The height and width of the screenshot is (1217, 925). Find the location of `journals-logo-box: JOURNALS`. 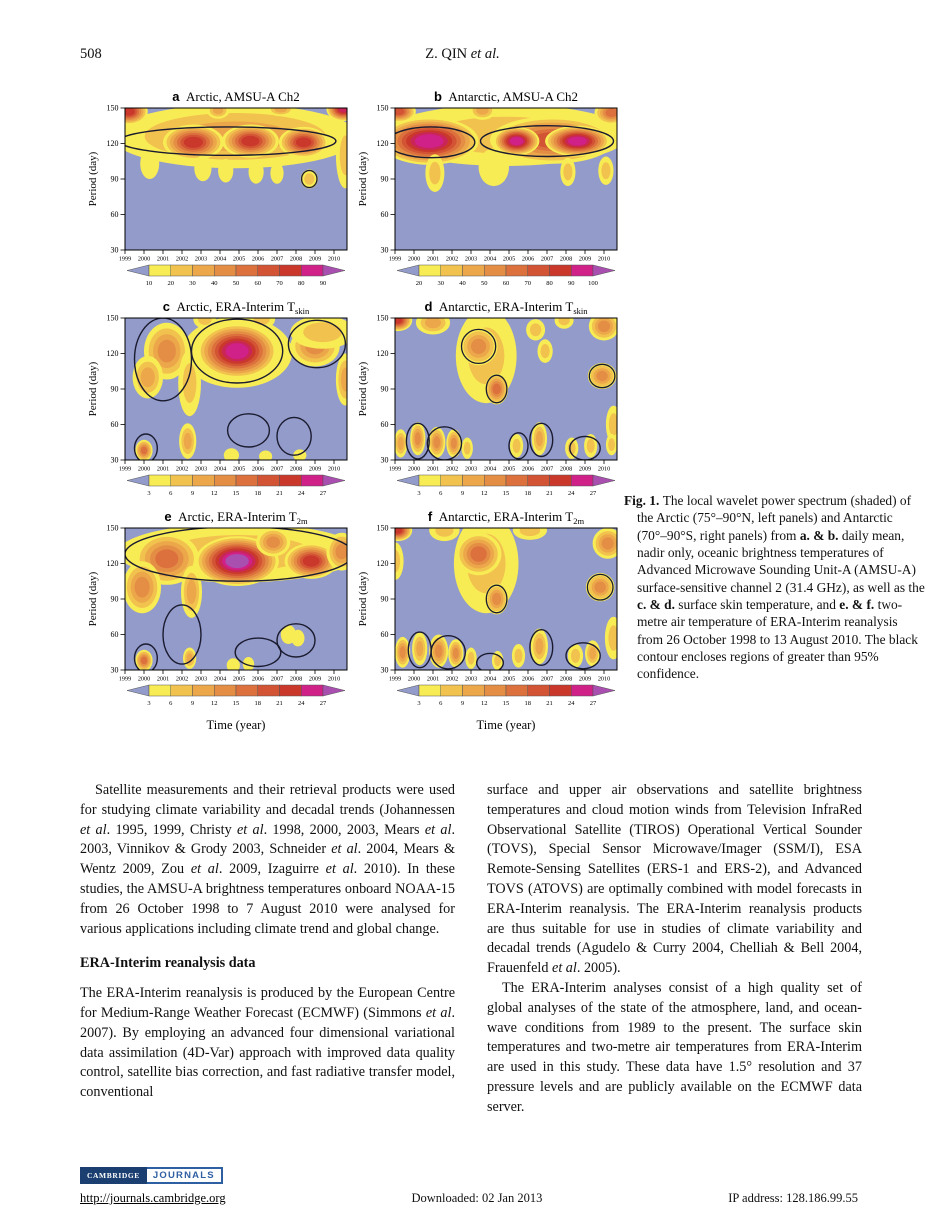

journals-logo-box: JOURNALS is located at coordinates (184, 1175).